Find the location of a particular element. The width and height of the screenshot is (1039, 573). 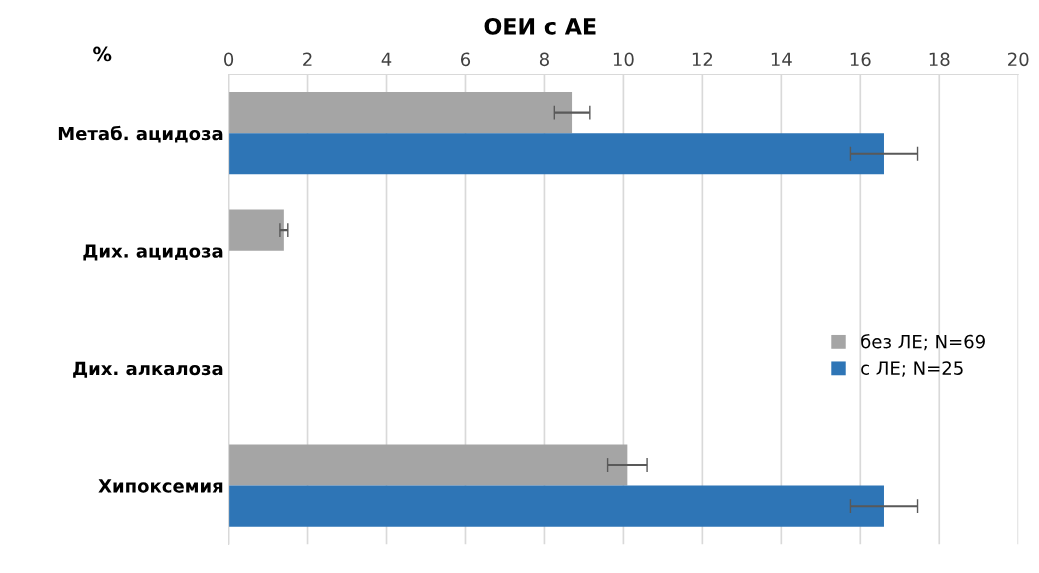

x-tick-label: 14 is located at coordinates (781, 59).